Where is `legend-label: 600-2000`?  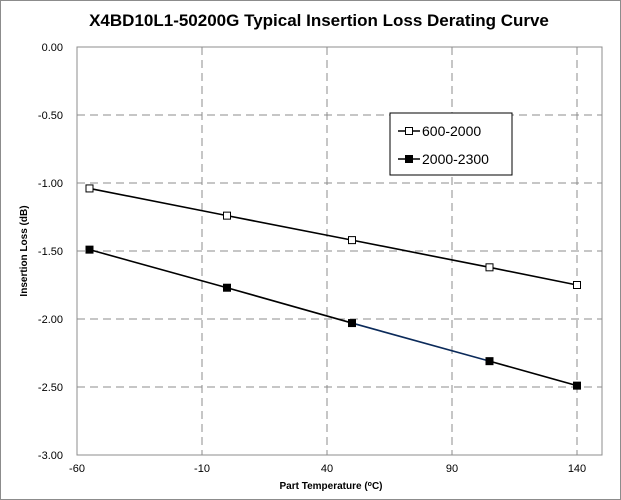 legend-label: 600-2000 is located at coordinates (451, 131).